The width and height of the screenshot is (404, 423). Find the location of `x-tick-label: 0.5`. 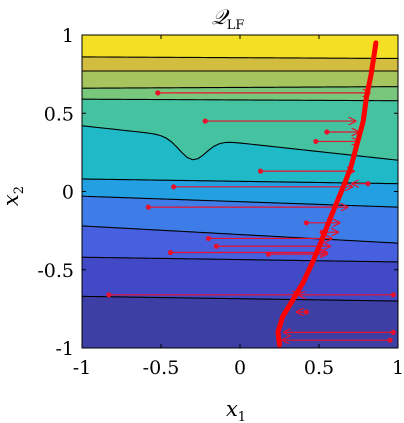

x-tick-label: 0.5 is located at coordinates (319, 368).